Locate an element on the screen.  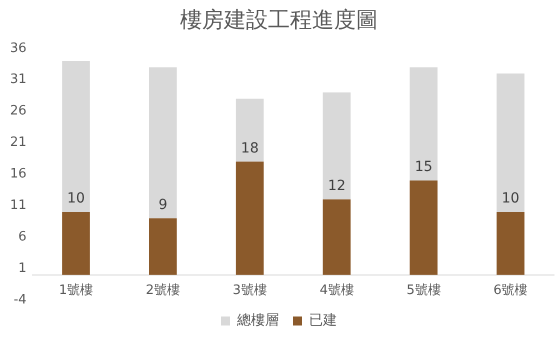
y-tick-label: 1 is located at coordinates (22, 268).